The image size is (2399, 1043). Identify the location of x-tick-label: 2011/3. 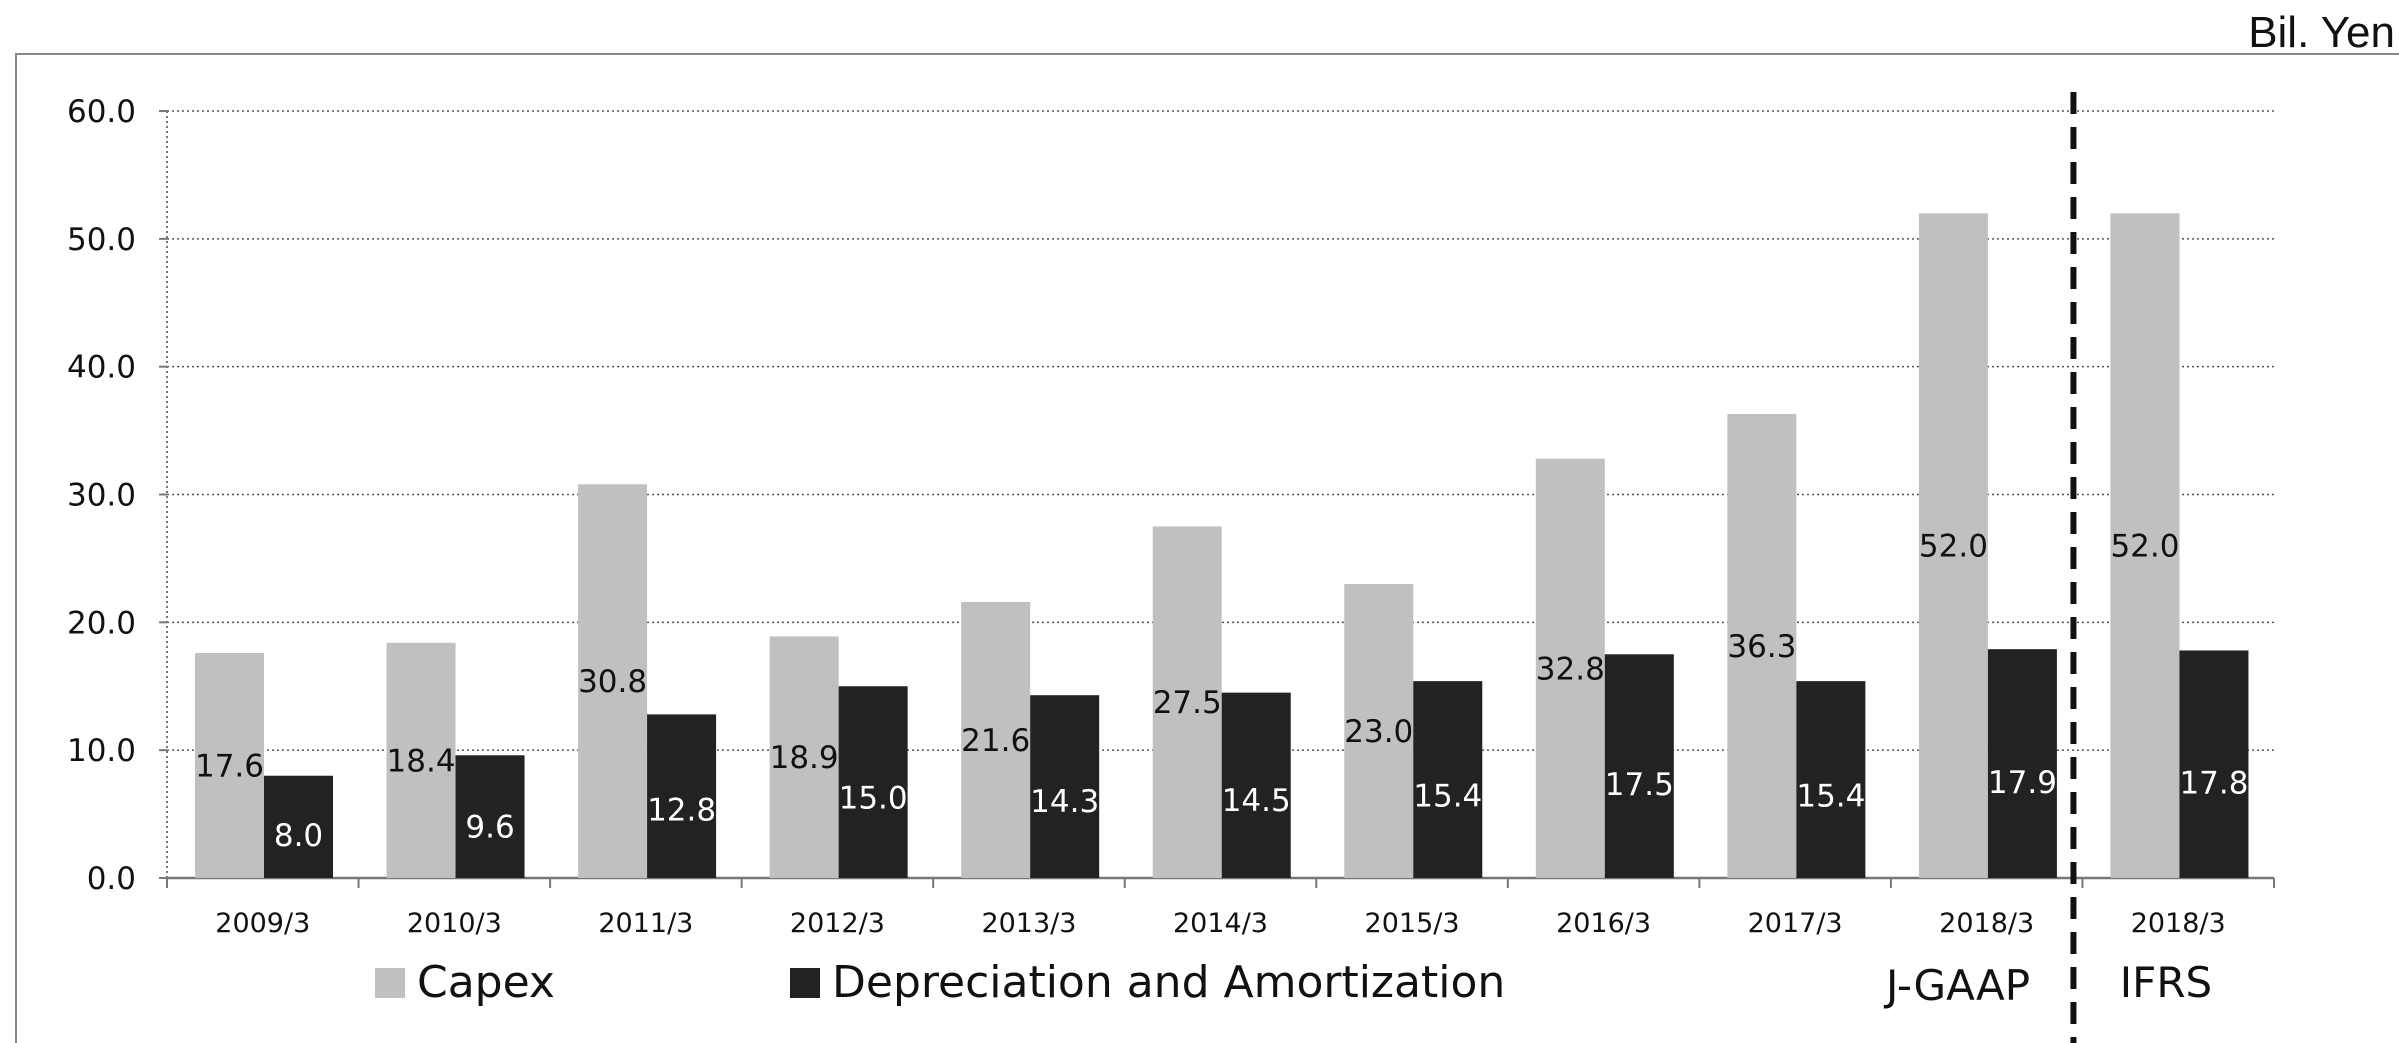
(645, 923).